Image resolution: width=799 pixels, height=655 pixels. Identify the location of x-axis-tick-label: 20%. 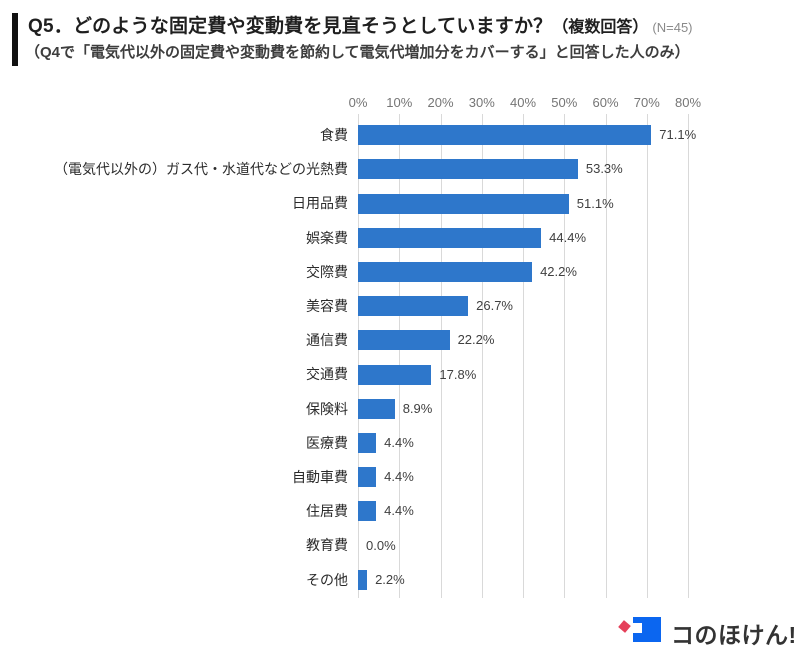
(440, 102).